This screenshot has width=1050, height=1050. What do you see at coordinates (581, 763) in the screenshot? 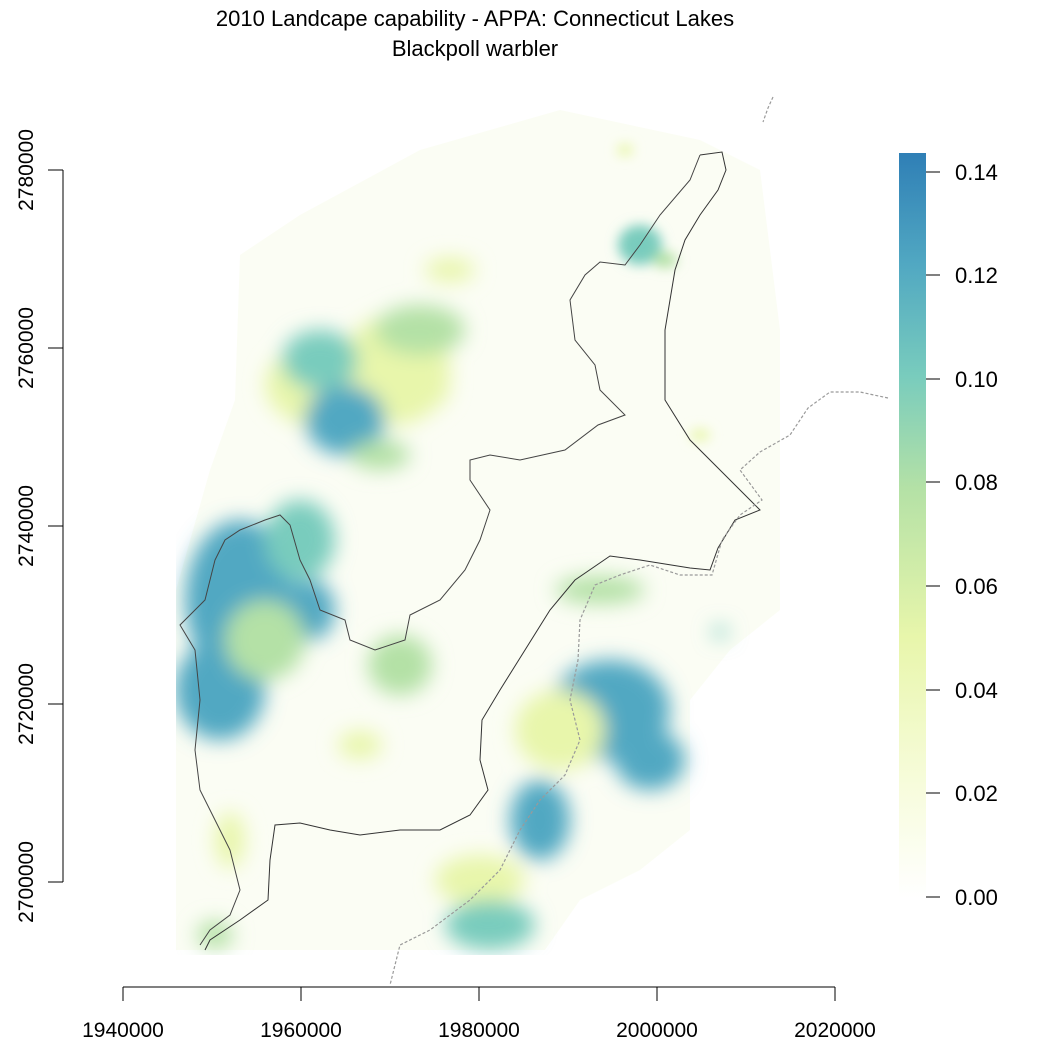
I see `raster-cluster-southeast` at bounding box center [581, 763].